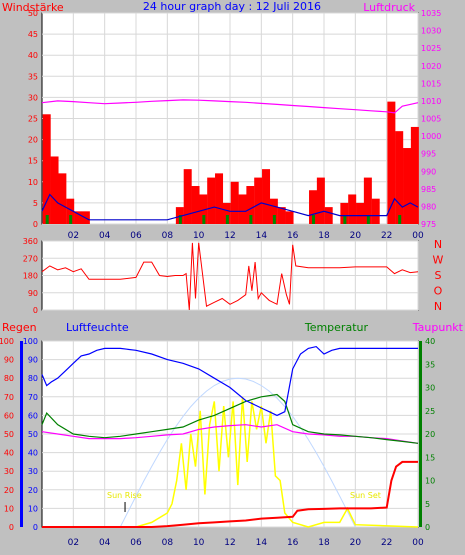  What do you see at coordinates (168, 543) in the screenshot?
I see `climate-x-tick-label: 08` at bounding box center [168, 543].